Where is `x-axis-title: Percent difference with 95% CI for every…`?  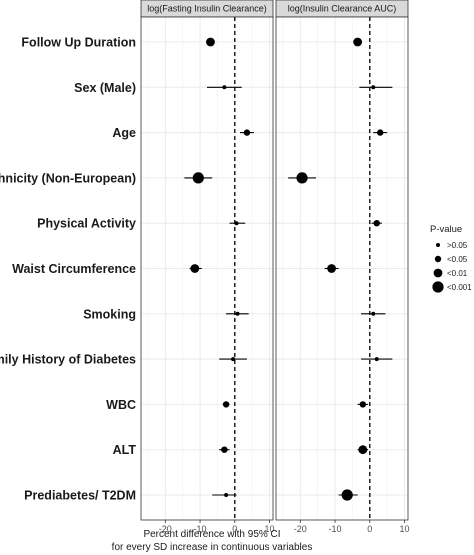
x-axis-title: Percent difference with 95% CI for every… is located at coordinates (212, 541).